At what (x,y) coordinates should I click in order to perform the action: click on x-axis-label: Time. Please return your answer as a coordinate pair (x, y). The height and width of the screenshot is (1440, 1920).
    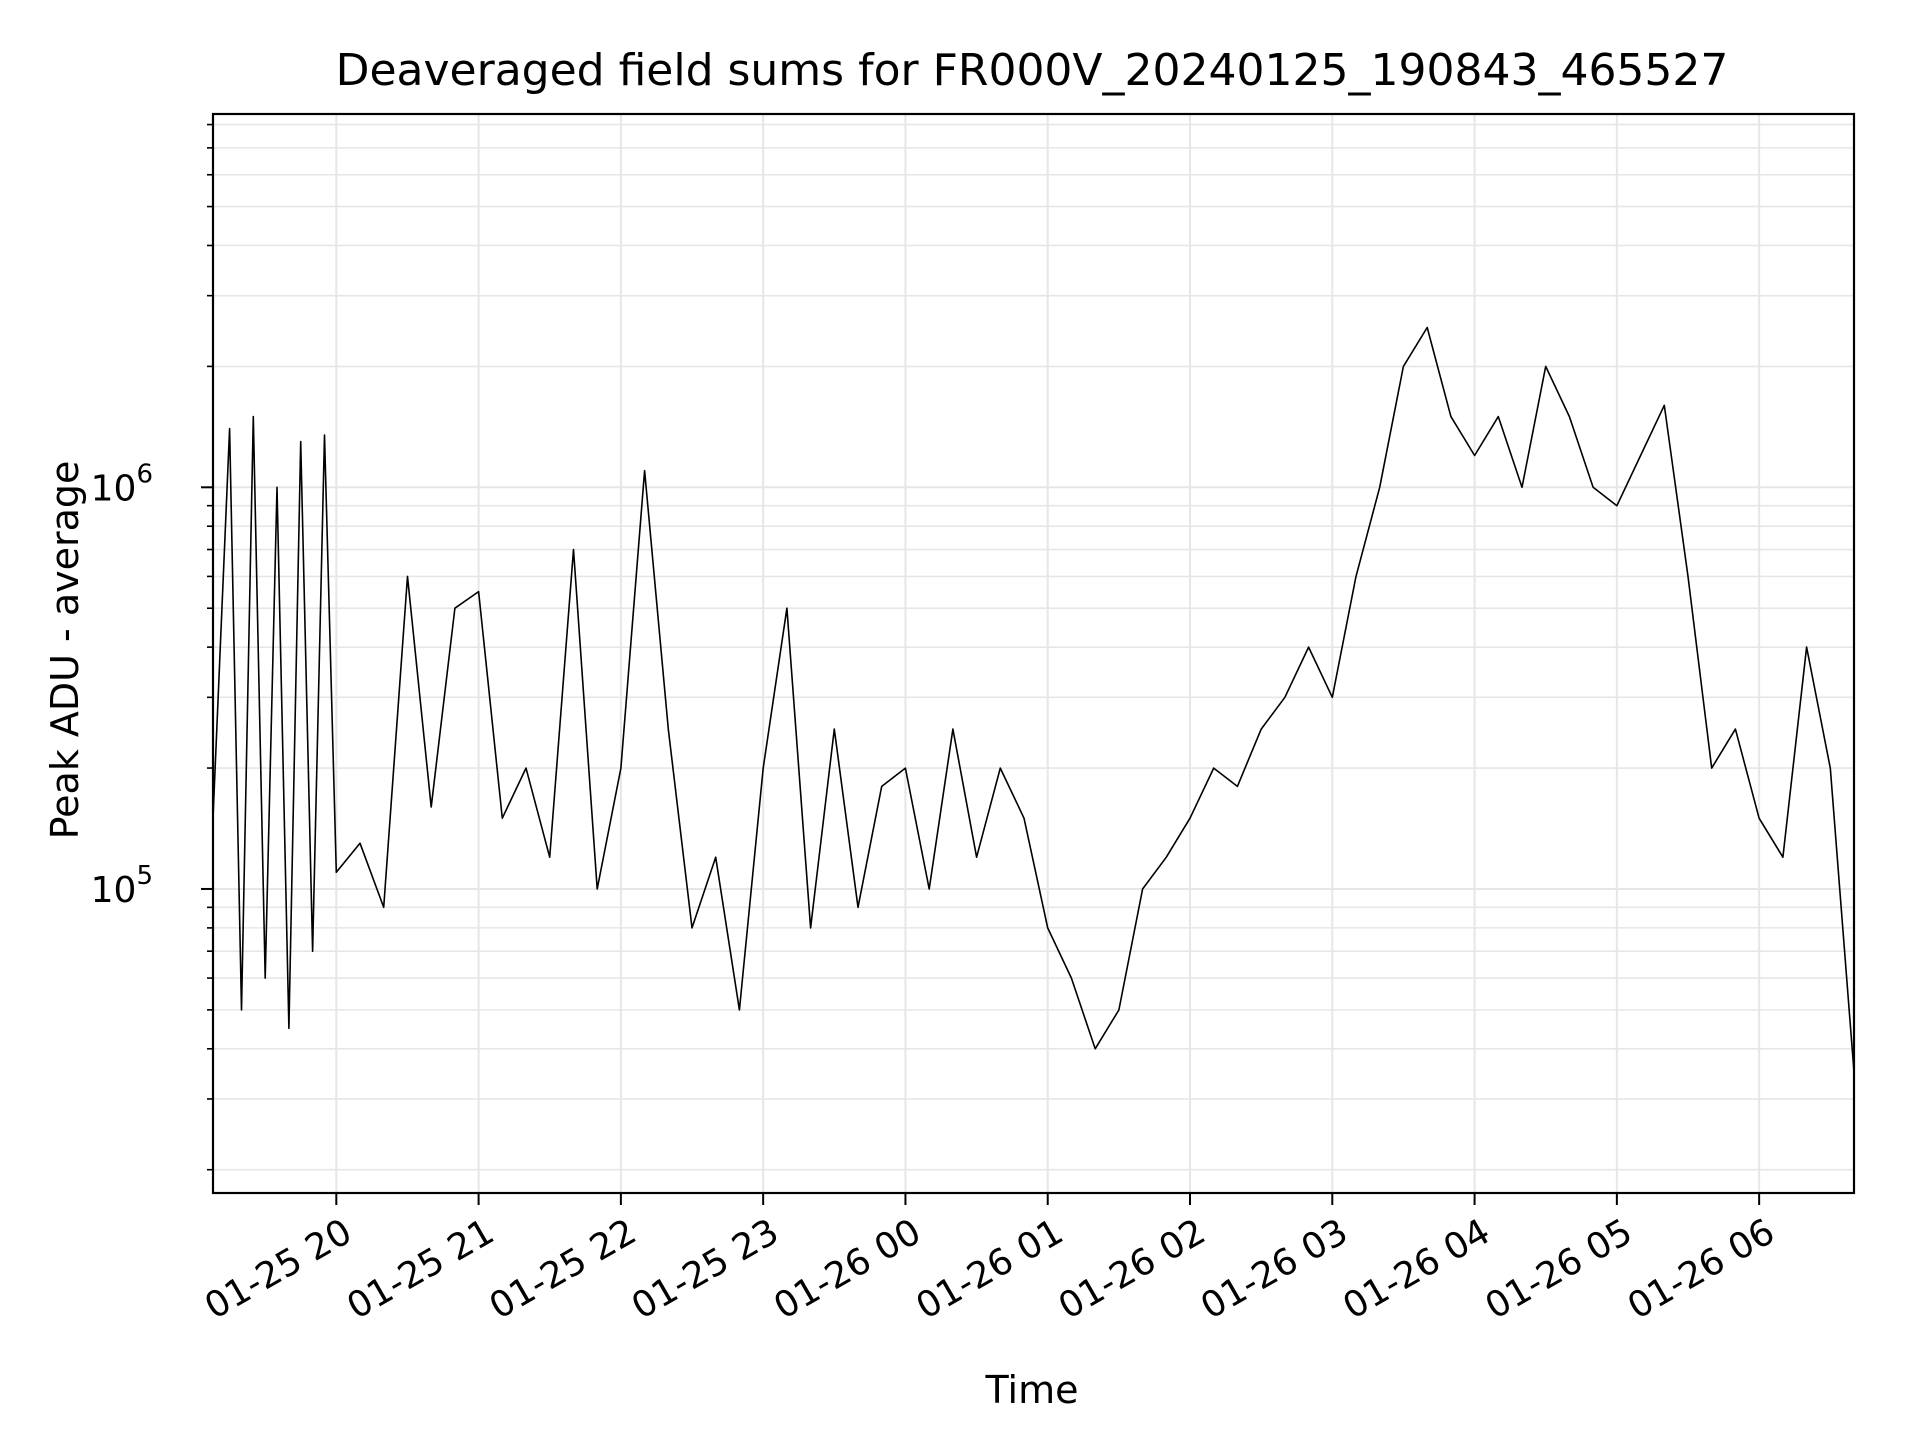
    Looking at the image, I should click on (1032, 1390).